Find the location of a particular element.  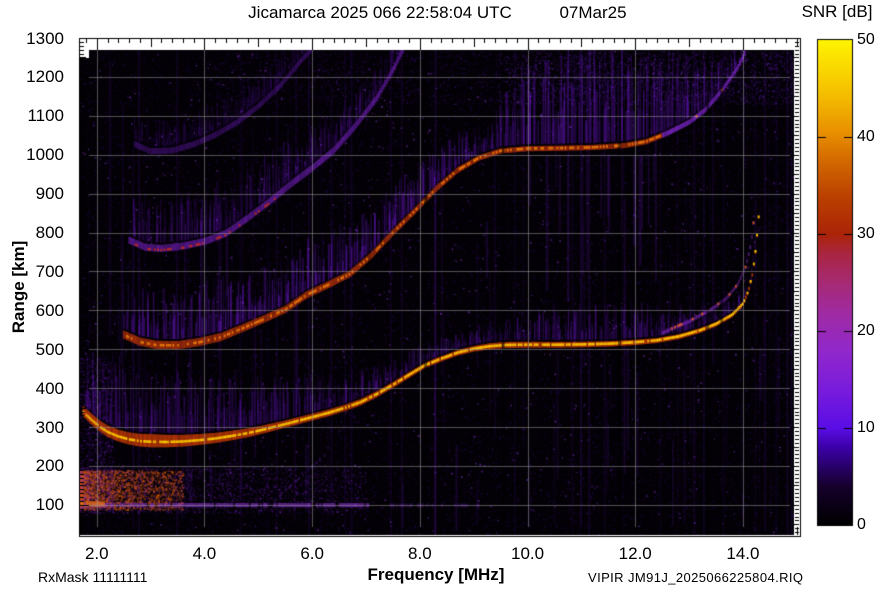

x-tick-label: 14.0 is located at coordinates (743, 553).